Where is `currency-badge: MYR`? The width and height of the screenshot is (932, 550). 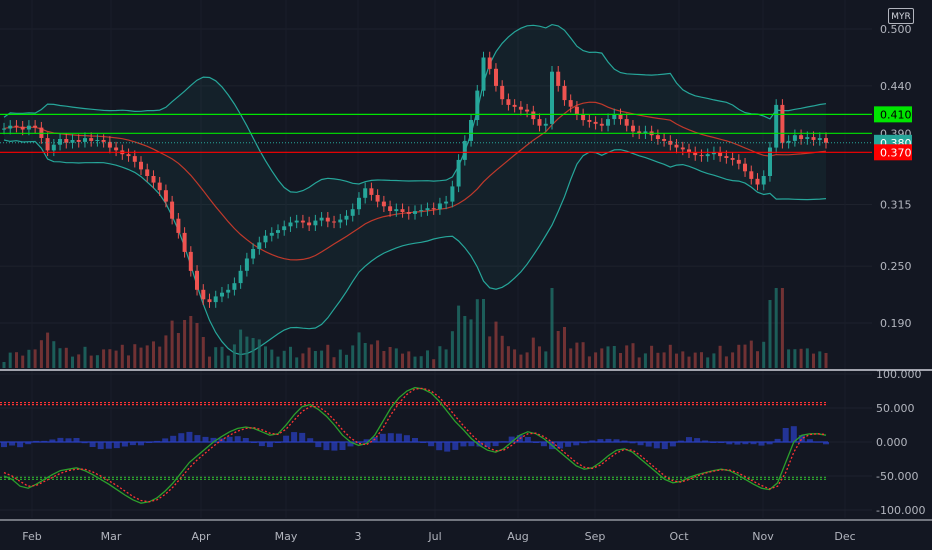 currency-badge: MYR is located at coordinates (901, 16).